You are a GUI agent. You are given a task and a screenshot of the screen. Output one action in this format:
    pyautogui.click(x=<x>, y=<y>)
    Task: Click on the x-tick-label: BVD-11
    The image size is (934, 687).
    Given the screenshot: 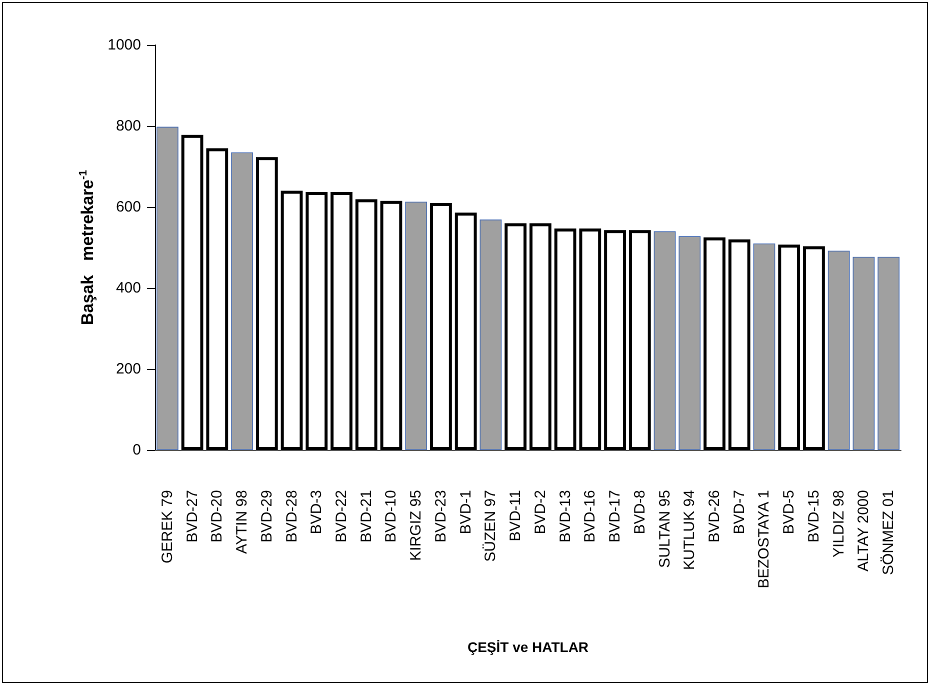 What is the action you would take?
    pyautogui.click(x=515, y=516)
    